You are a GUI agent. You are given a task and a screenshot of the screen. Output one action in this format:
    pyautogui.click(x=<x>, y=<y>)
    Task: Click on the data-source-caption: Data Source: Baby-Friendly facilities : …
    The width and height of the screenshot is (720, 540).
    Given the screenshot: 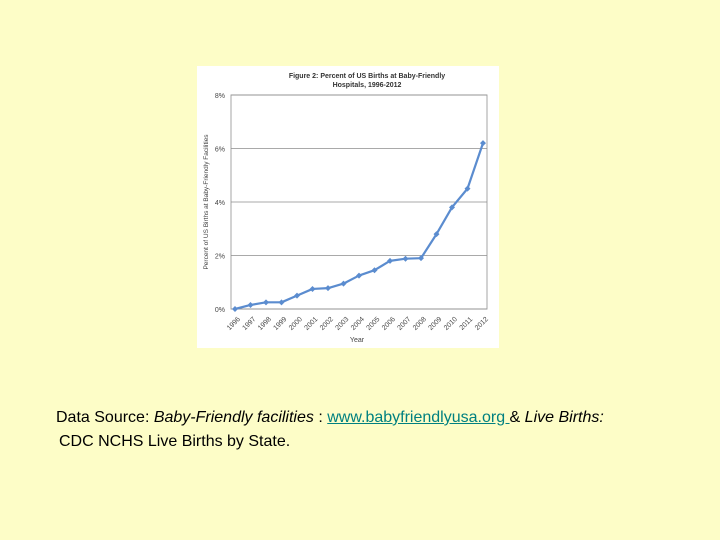 What is the action you would take?
    pyautogui.click(x=376, y=430)
    